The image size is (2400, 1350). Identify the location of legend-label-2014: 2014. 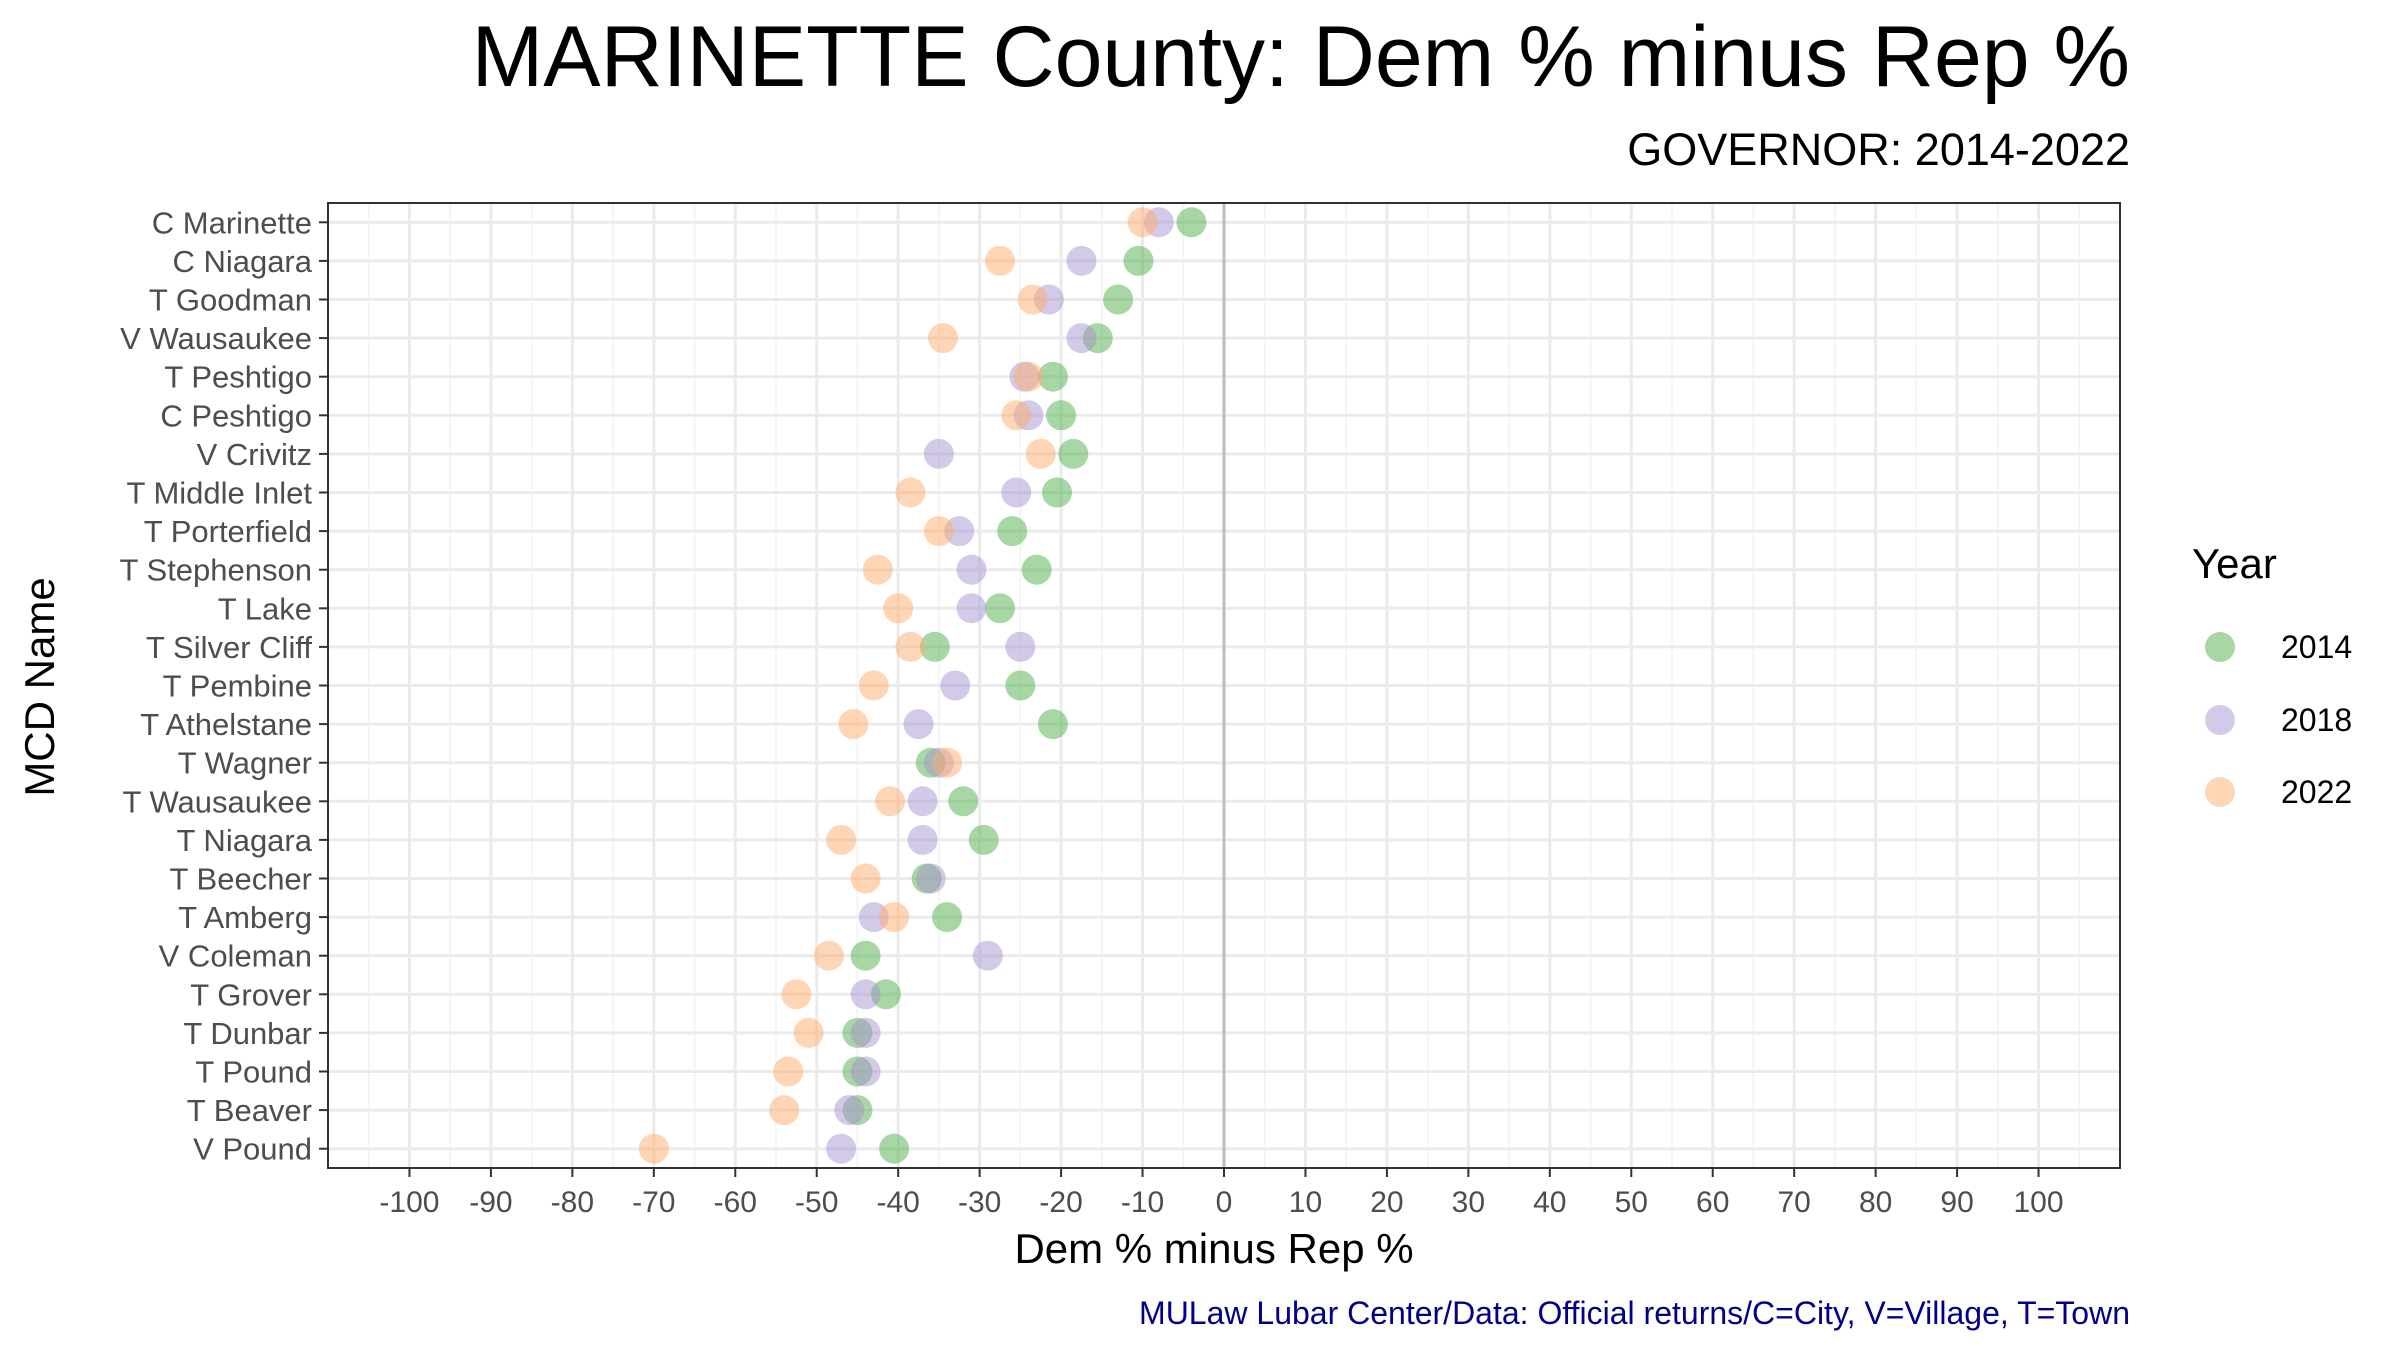
(2317, 646).